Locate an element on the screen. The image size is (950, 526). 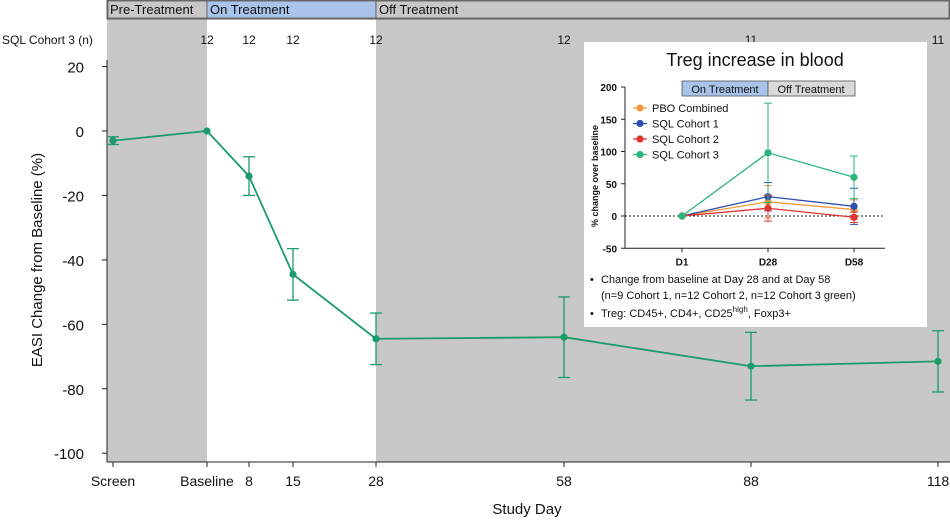
legend-label: PBO Combined is located at coordinates (690, 109).